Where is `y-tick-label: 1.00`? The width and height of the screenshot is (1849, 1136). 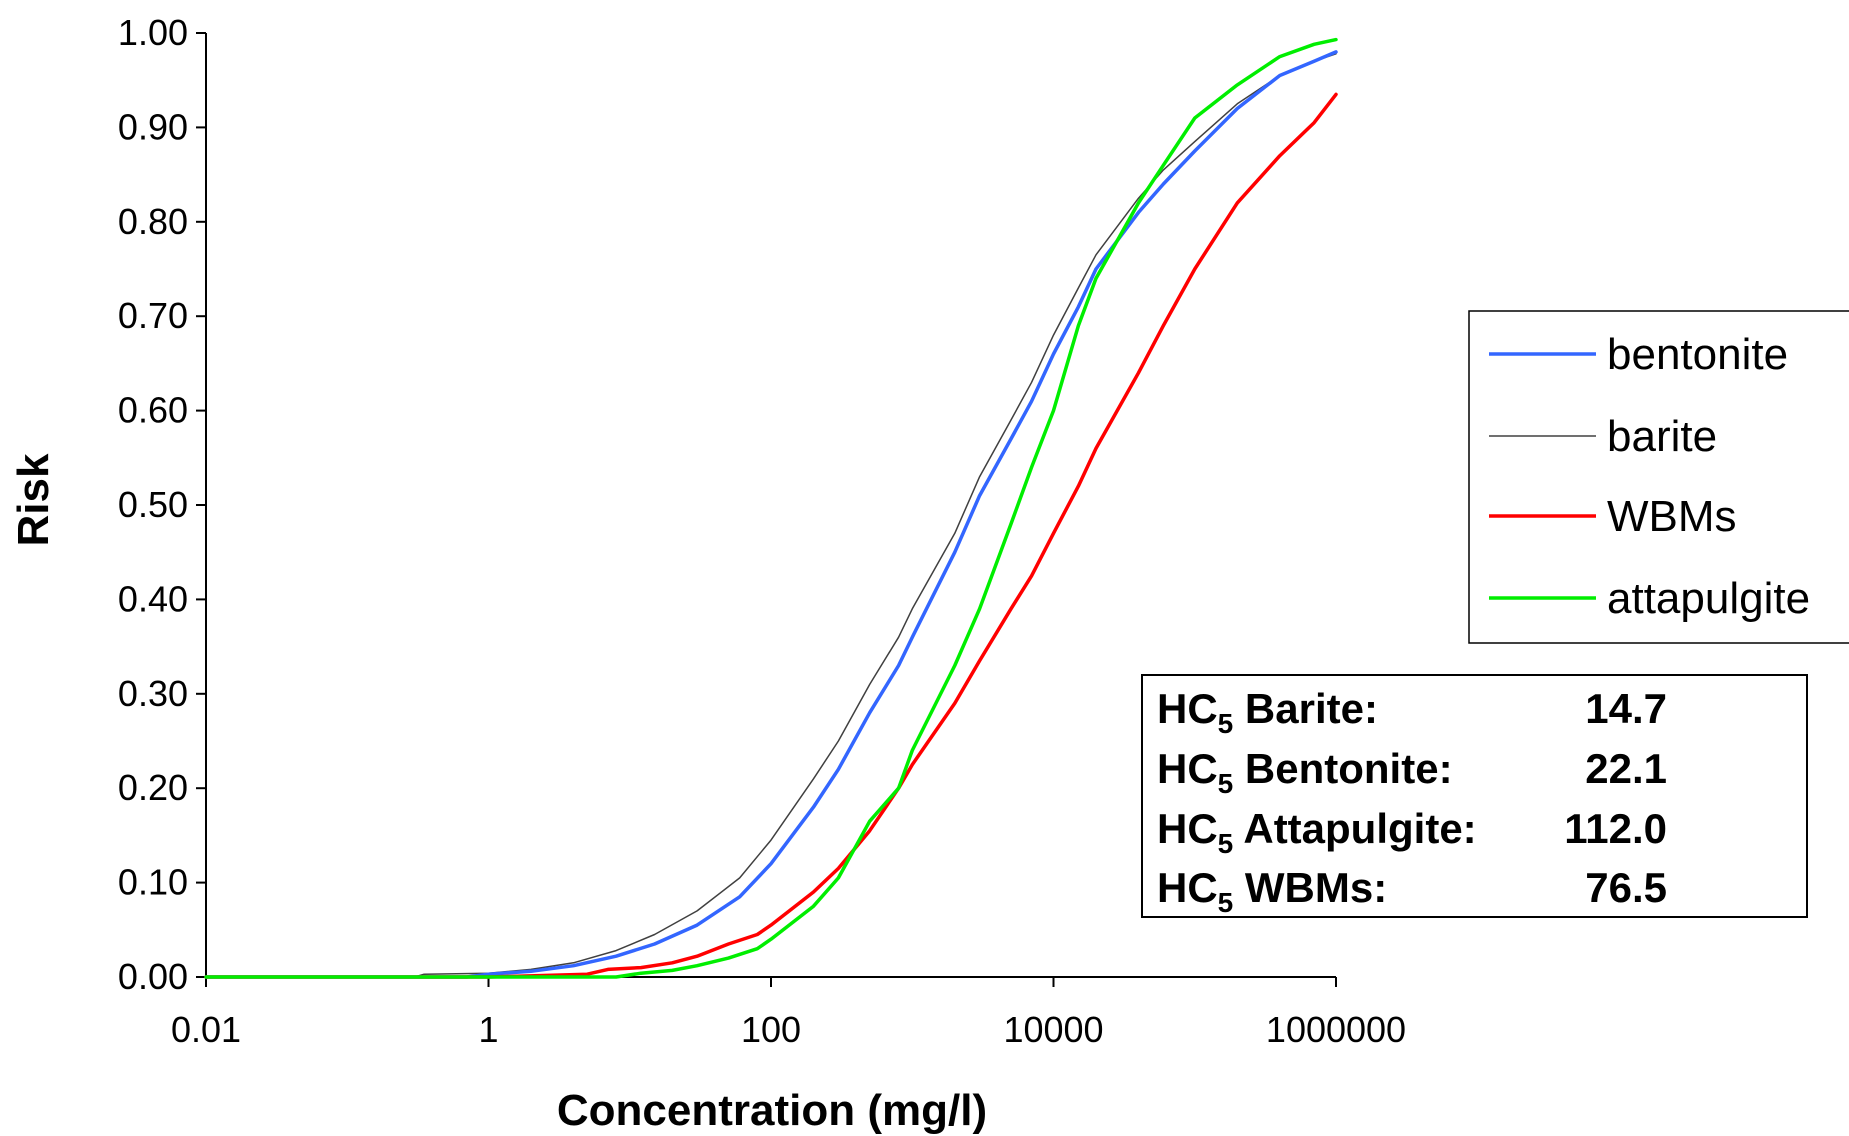 y-tick-label: 1.00 is located at coordinates (153, 32).